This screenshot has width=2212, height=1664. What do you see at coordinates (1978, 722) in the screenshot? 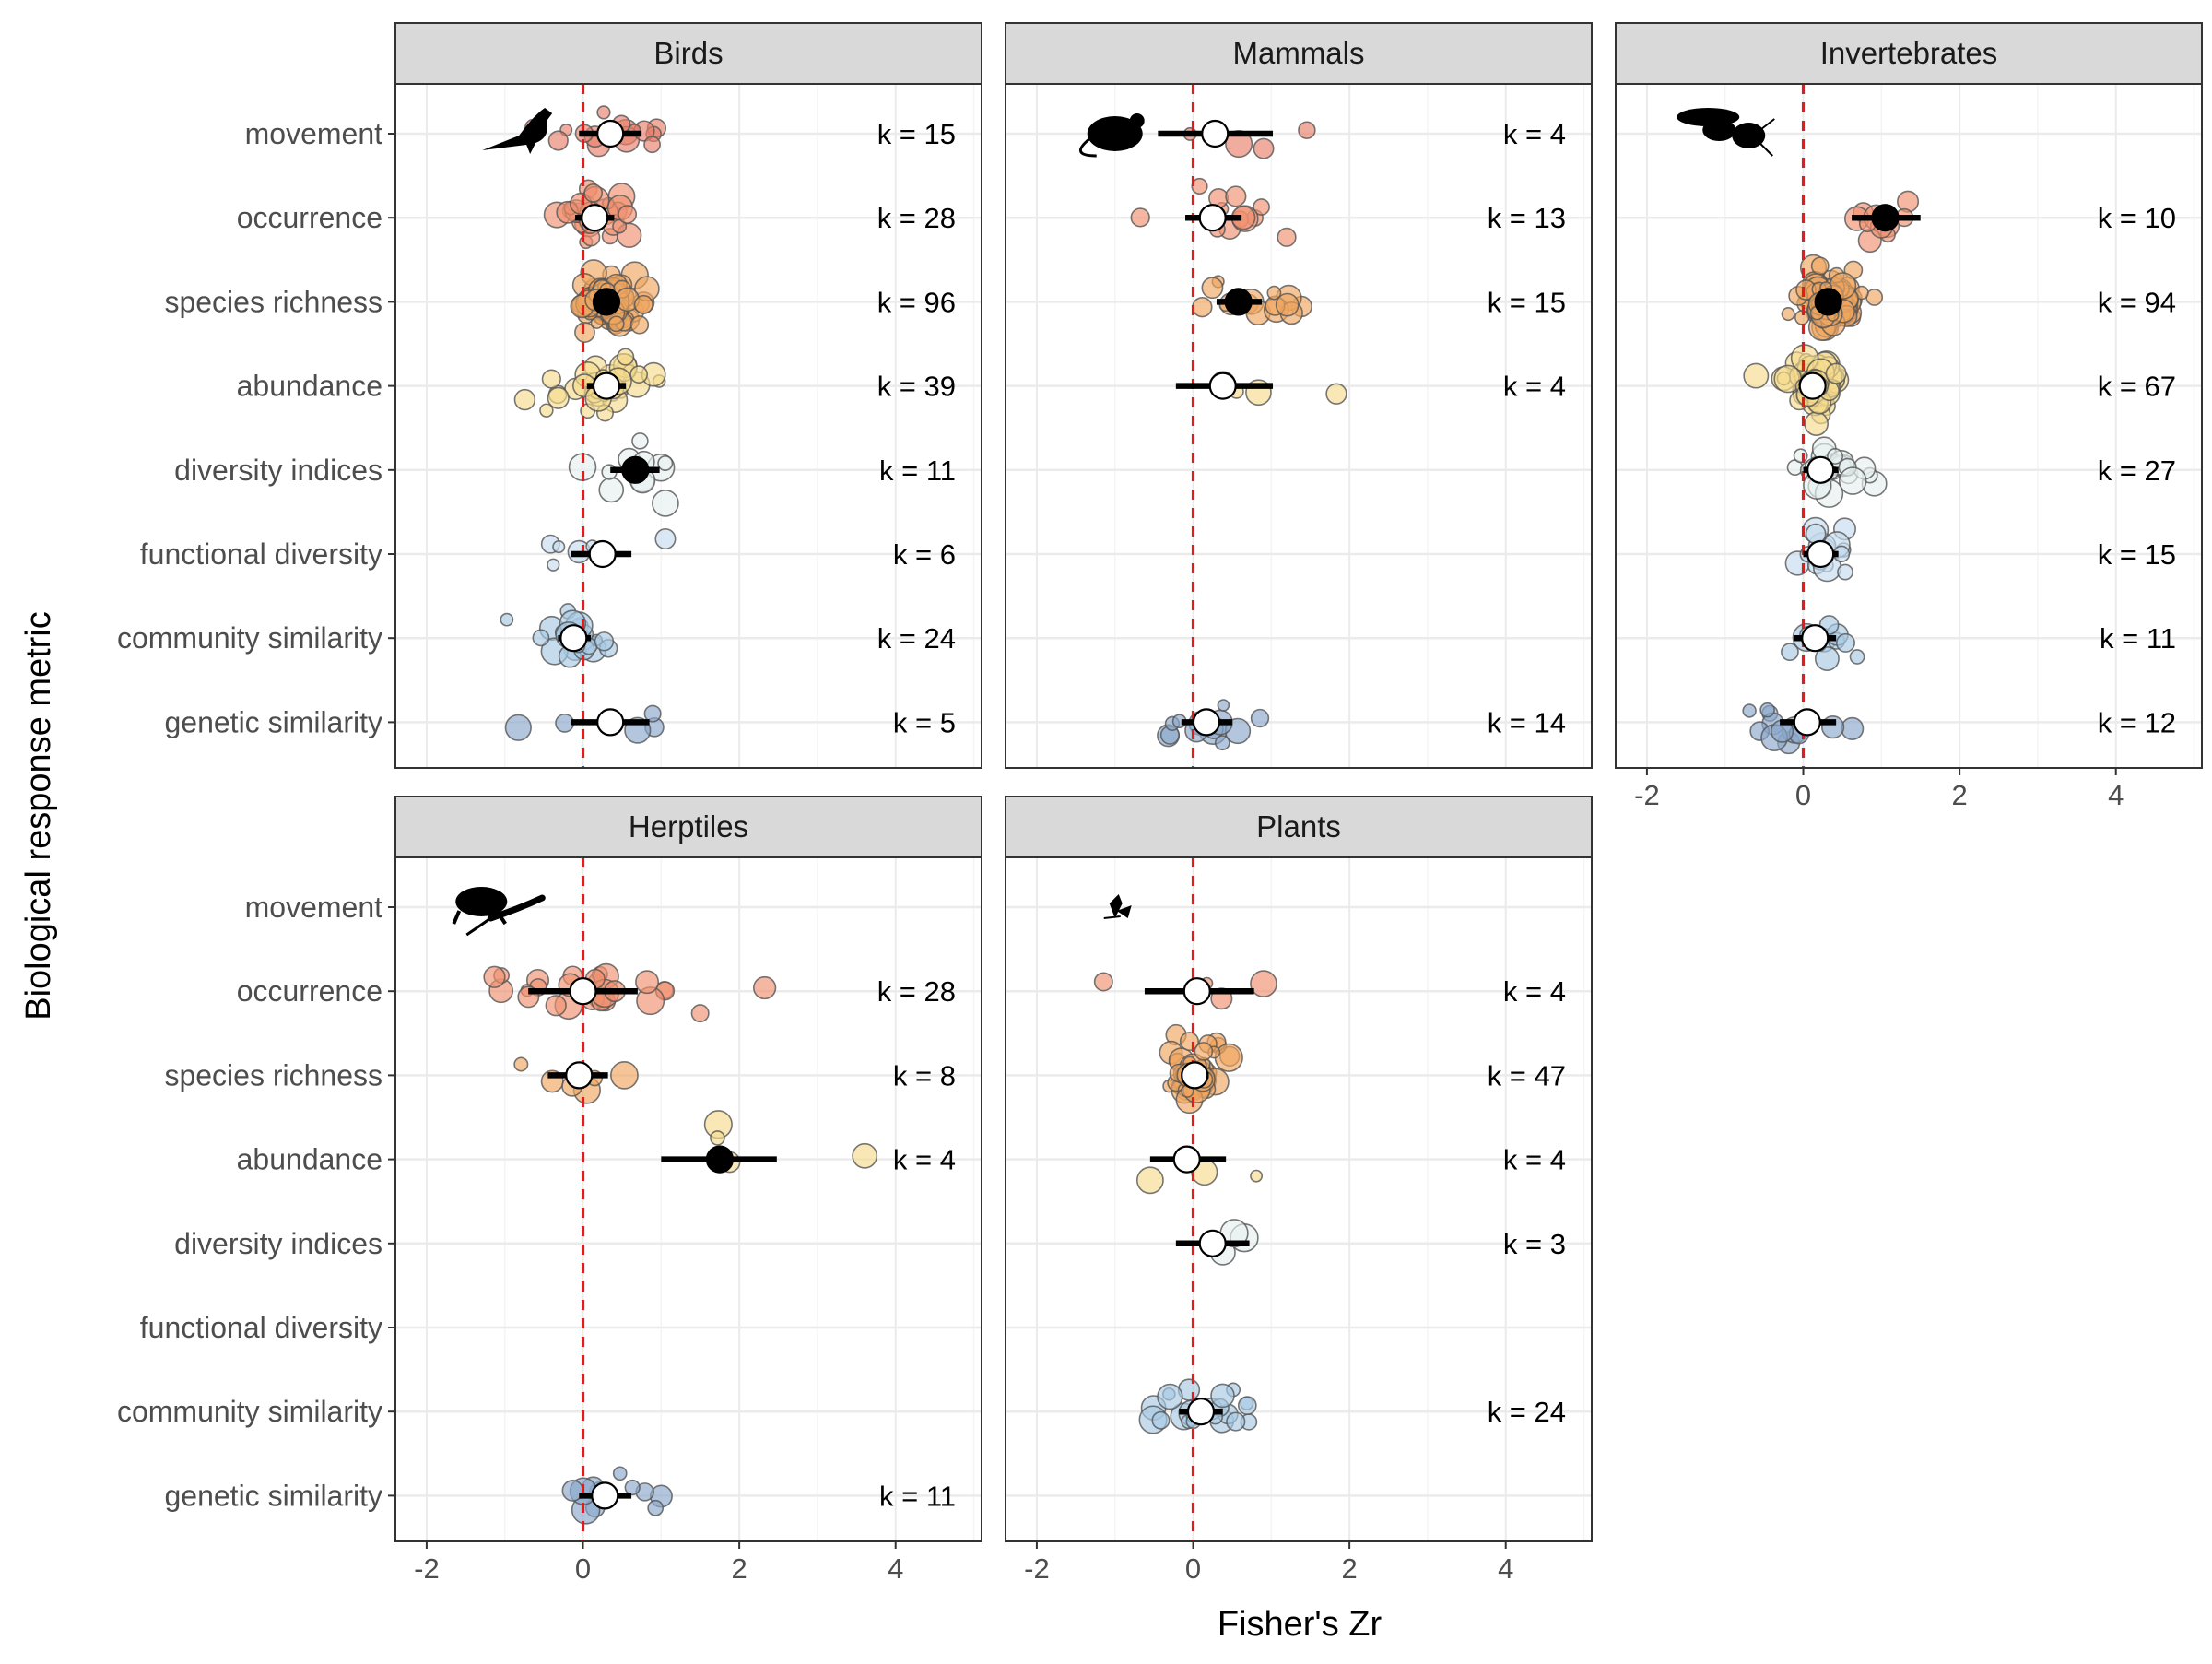
I see `estimate-genetic-similarity: k = 12` at bounding box center [1978, 722].